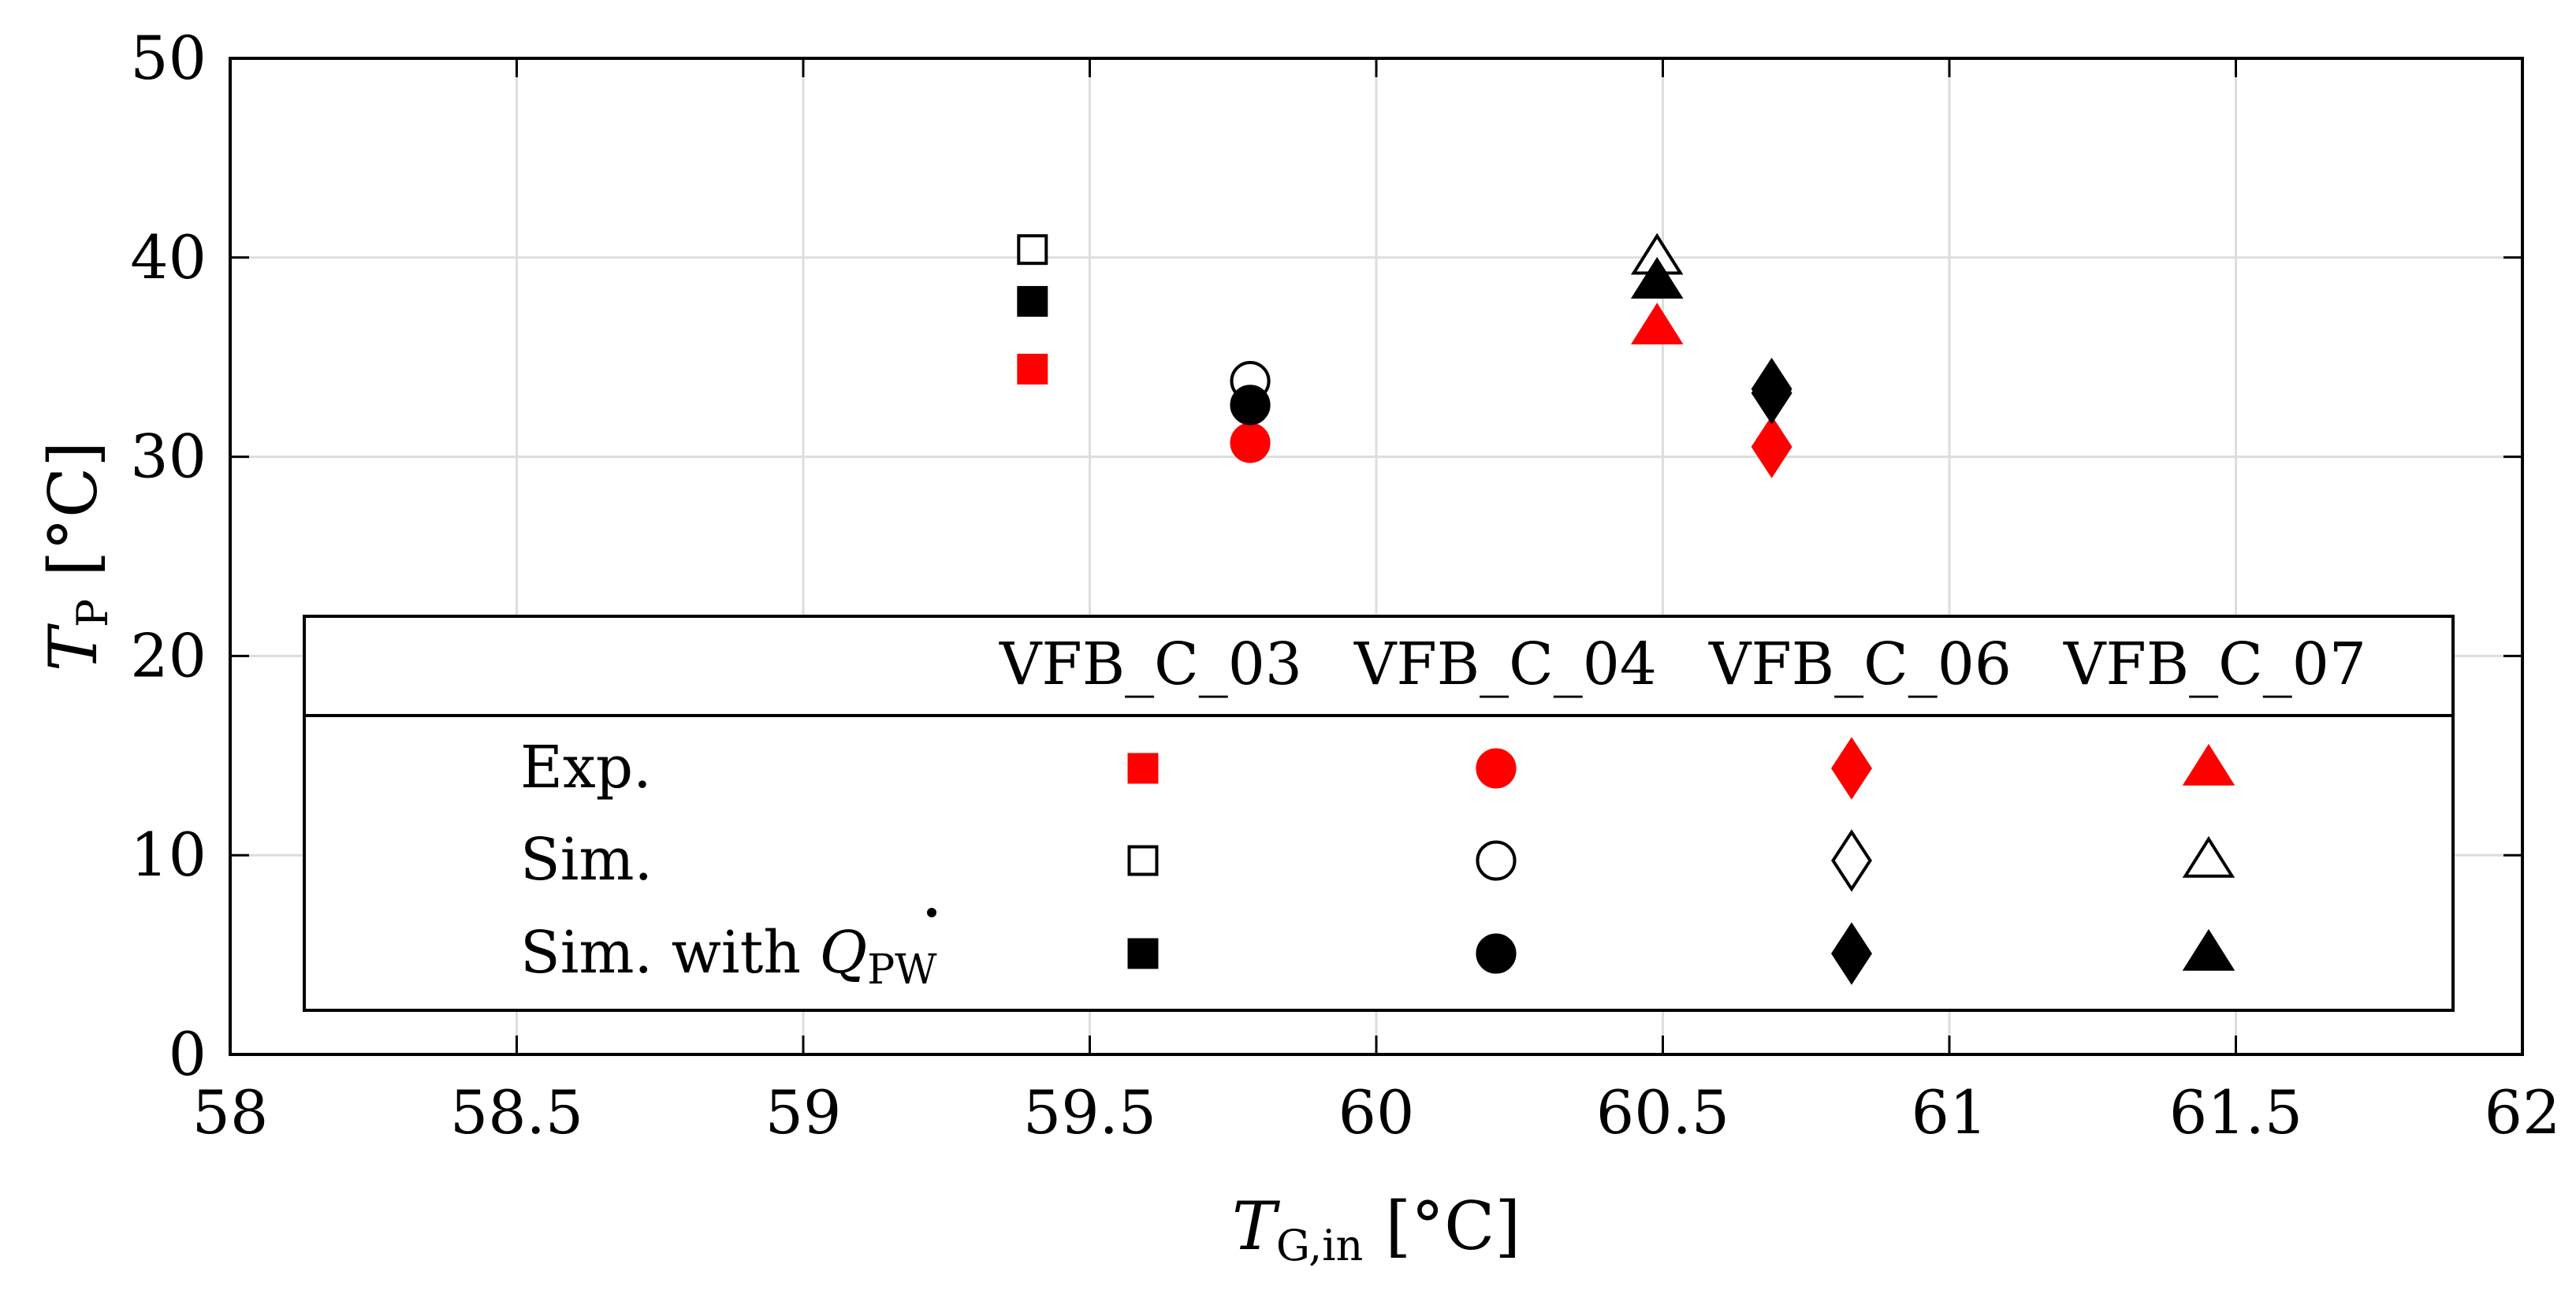  Describe the element at coordinates (188, 1054) in the screenshot. I see `y-tick-label: 0` at that location.